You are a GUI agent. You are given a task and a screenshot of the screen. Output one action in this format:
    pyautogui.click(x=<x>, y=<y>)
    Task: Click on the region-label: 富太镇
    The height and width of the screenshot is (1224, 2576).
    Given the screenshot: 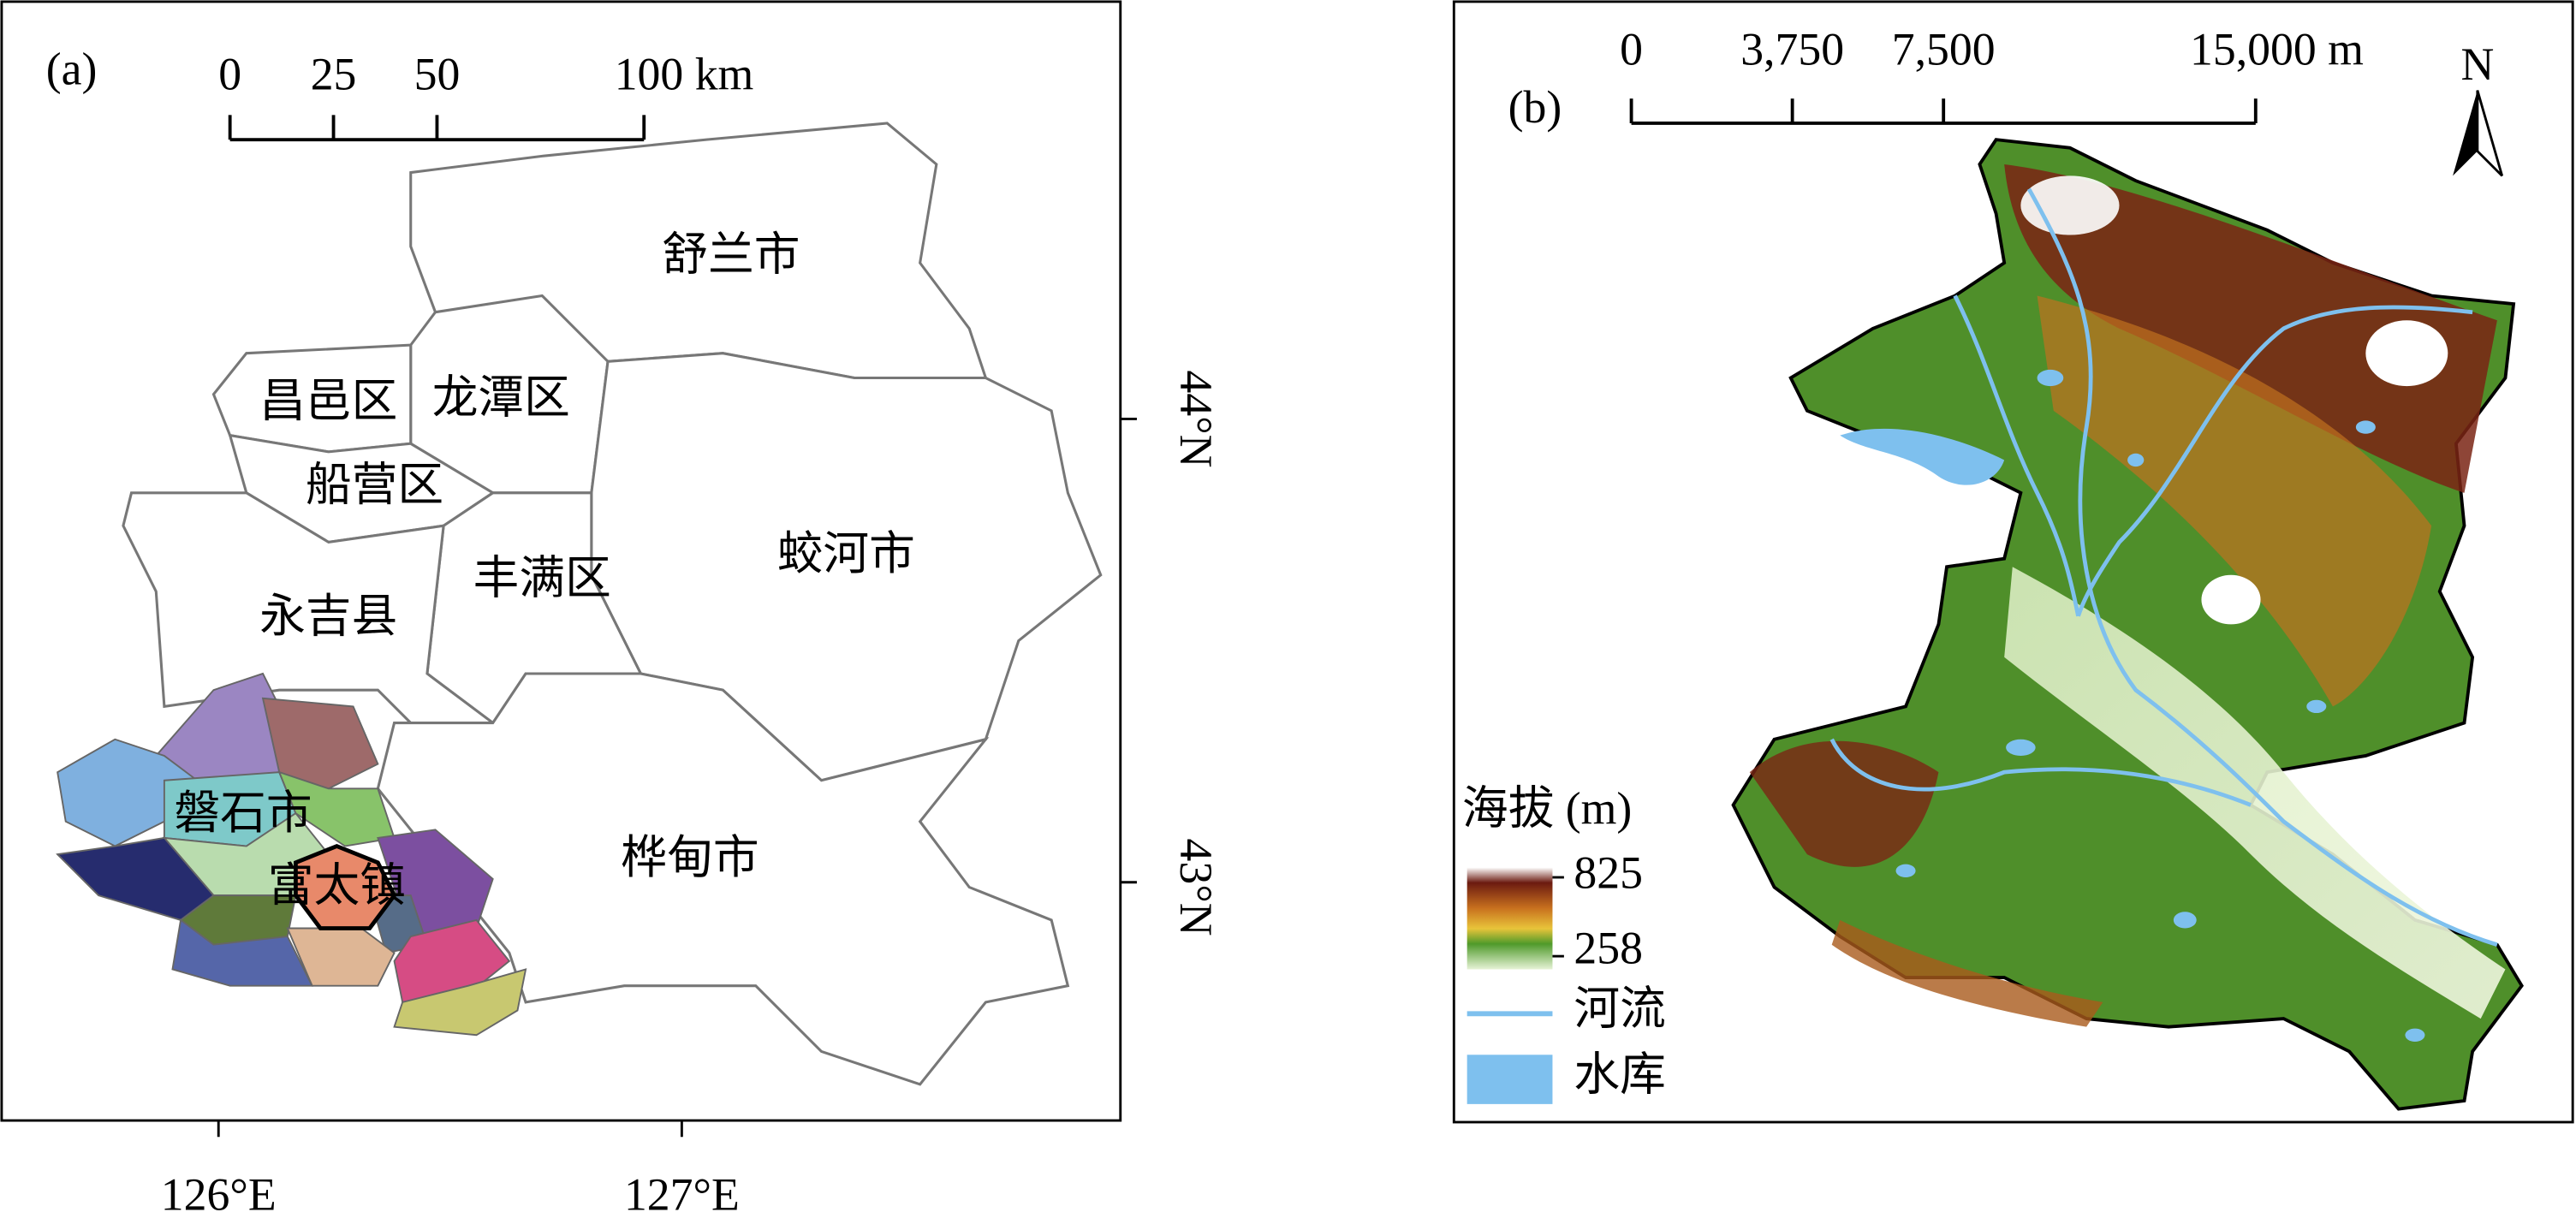 What is the action you would take?
    pyautogui.click(x=337, y=886)
    